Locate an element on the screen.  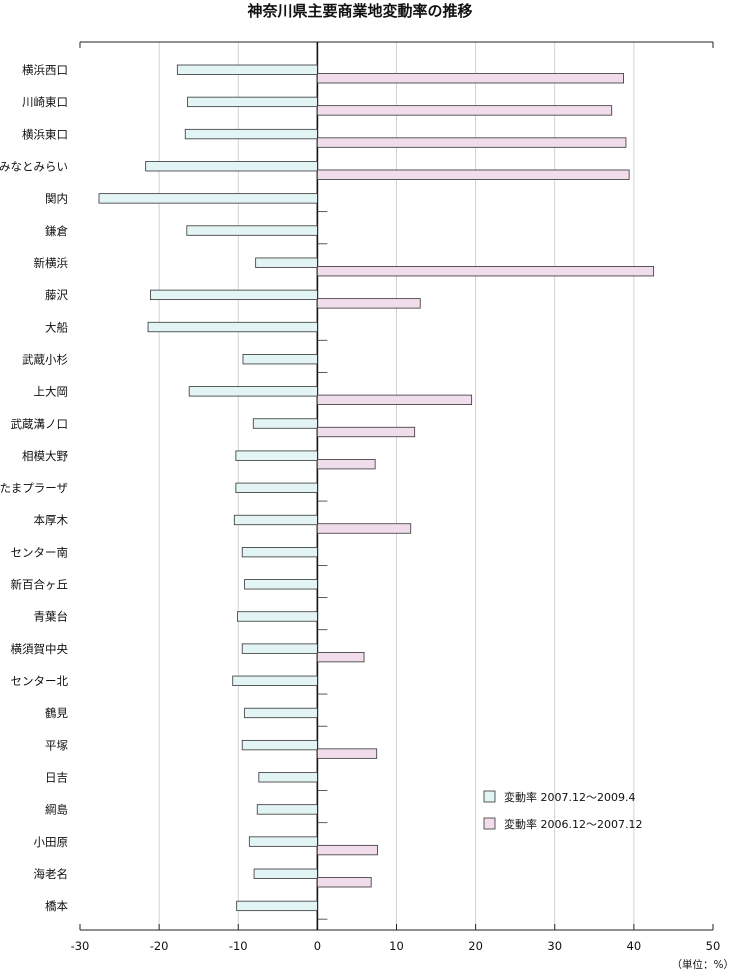
category-label: 武蔵溝ノ口 is located at coordinates (40, 424).